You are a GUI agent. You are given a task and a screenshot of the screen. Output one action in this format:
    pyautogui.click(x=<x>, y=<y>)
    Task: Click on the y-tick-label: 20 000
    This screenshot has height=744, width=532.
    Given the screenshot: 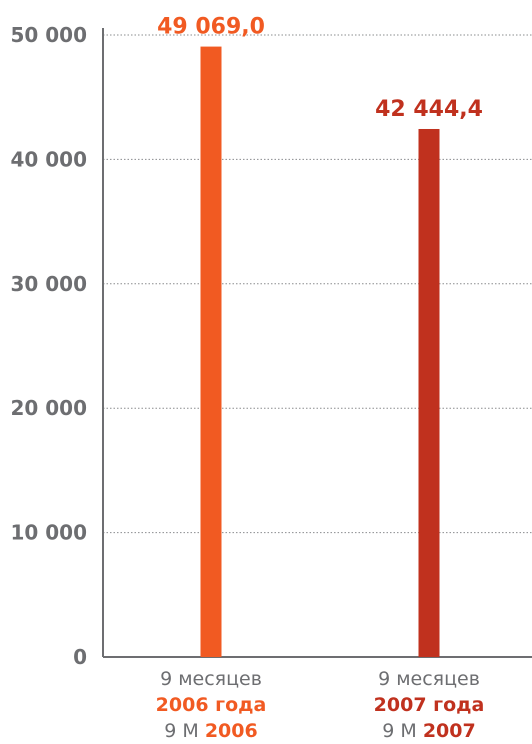 What is the action you would take?
    pyautogui.click(x=48, y=408)
    